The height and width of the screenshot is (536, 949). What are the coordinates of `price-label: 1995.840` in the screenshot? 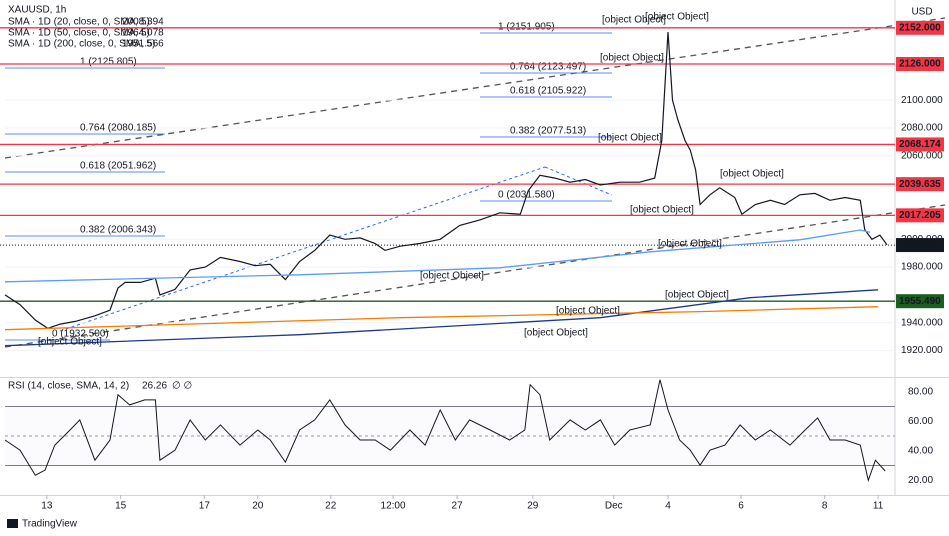 It's located at (920, 245).